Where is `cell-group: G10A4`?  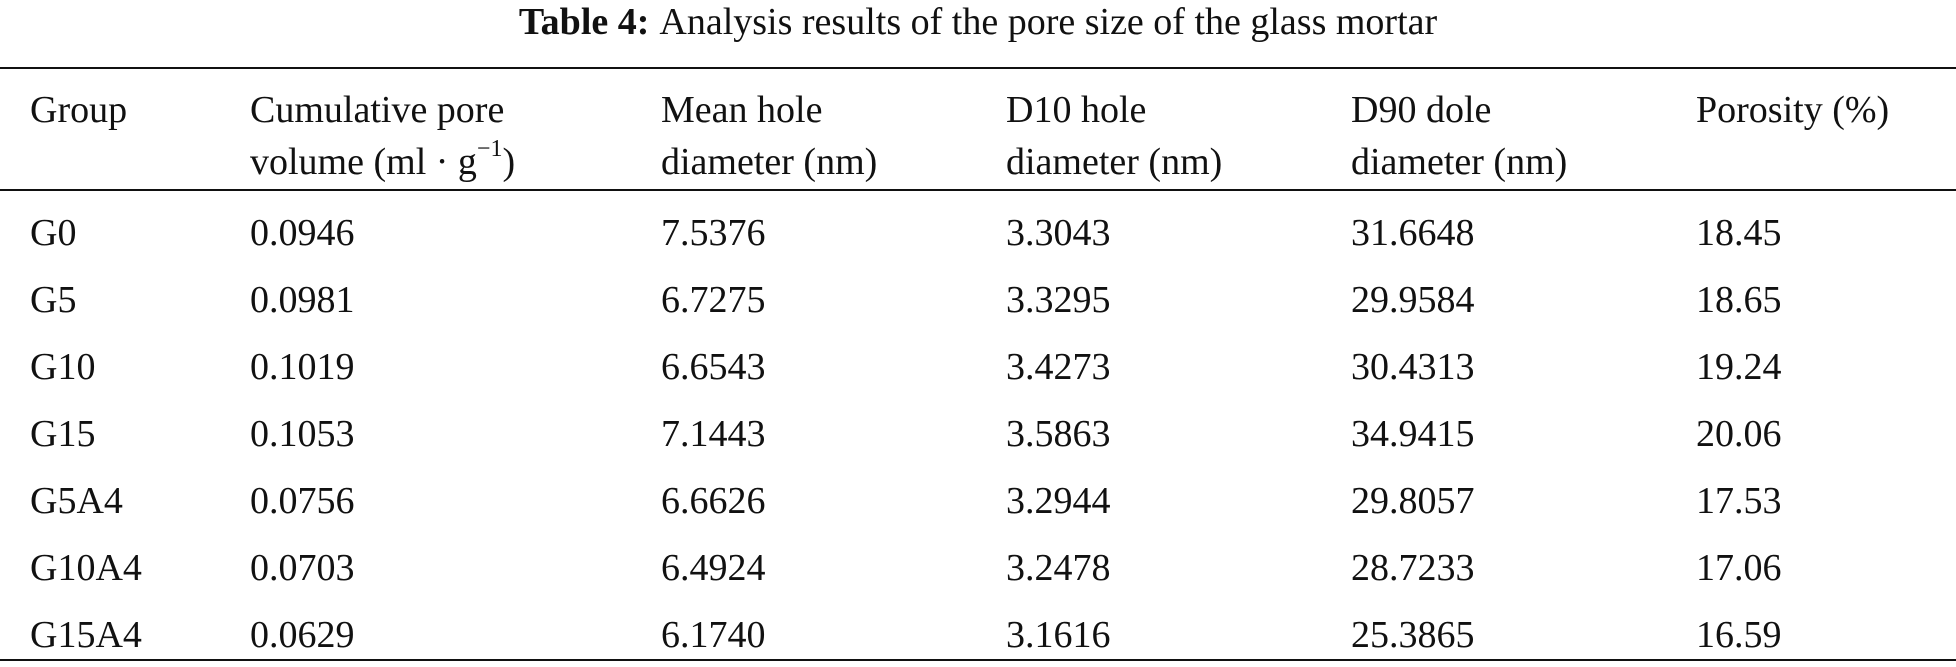
cell-group: G10A4 is located at coordinates (86, 568).